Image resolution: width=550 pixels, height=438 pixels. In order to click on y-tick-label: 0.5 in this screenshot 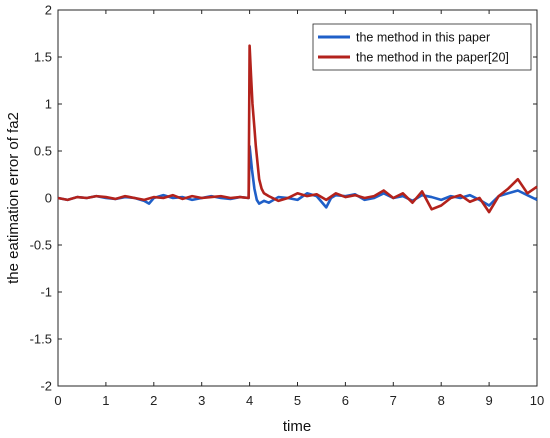, I will do `click(43, 151)`.